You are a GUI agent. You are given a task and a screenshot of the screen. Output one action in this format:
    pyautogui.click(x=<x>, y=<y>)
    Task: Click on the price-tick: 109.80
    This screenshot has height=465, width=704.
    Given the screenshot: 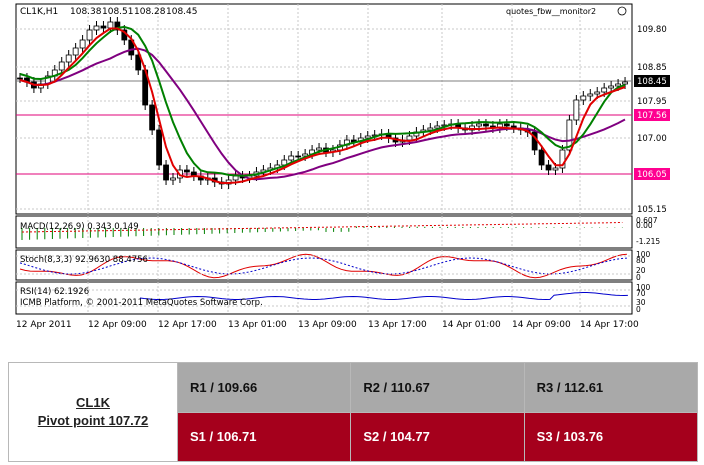 What is the action you would take?
    pyautogui.click(x=652, y=30)
    